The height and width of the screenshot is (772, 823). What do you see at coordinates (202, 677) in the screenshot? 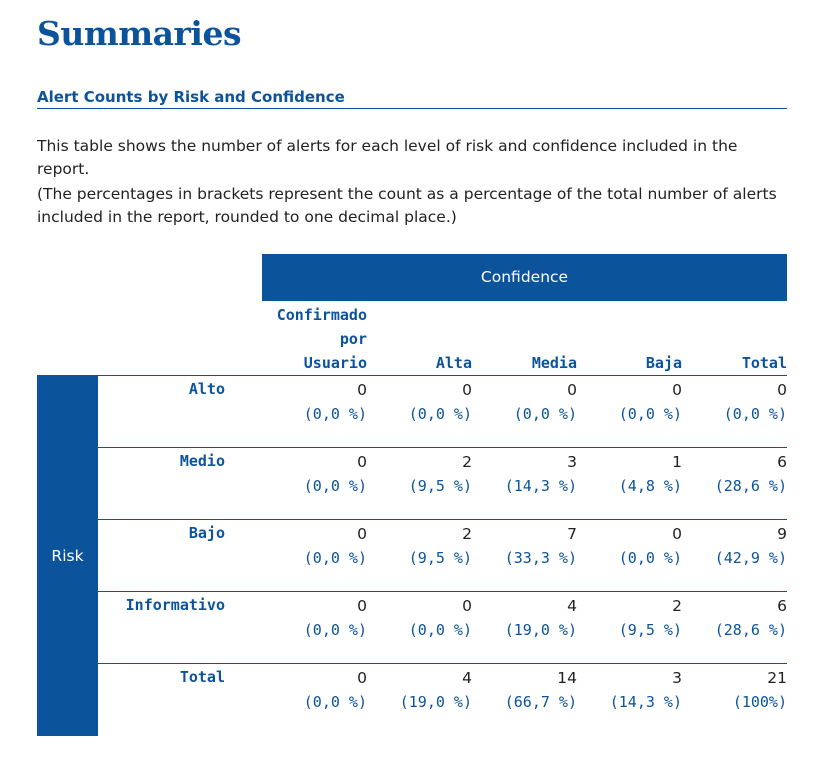
I see `row-label-total: Total` at bounding box center [202, 677].